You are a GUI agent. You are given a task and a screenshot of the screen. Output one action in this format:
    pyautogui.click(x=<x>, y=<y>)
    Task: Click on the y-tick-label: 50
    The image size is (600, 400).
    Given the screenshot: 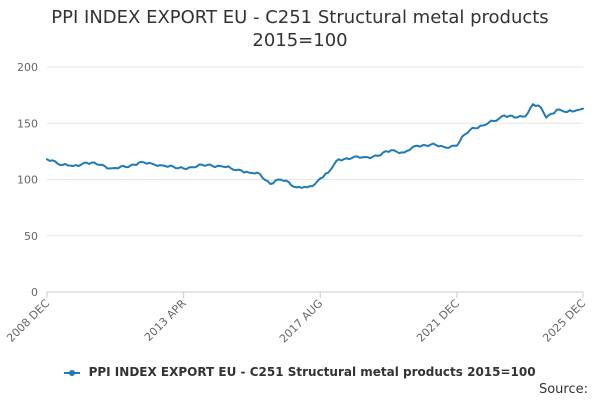 What is the action you would take?
    pyautogui.click(x=31, y=236)
    